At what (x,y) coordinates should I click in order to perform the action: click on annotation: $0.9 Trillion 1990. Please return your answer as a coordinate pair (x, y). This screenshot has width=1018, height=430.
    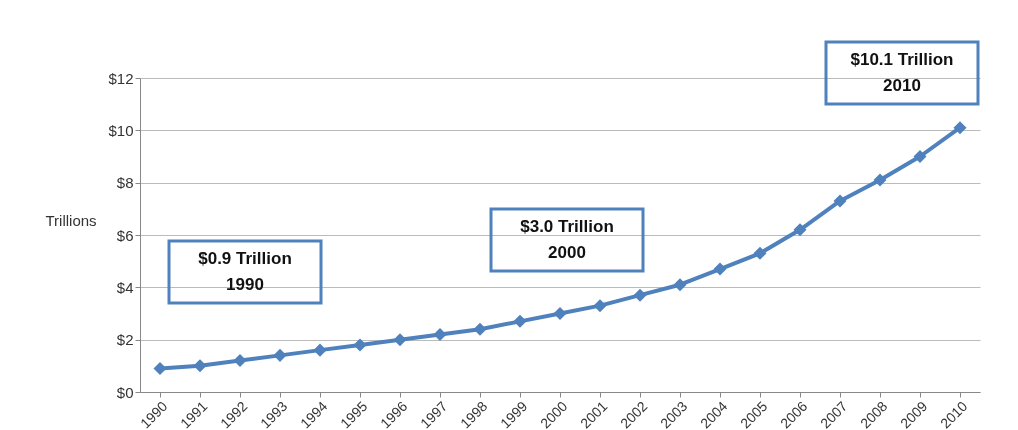
    Looking at the image, I should click on (245, 271).